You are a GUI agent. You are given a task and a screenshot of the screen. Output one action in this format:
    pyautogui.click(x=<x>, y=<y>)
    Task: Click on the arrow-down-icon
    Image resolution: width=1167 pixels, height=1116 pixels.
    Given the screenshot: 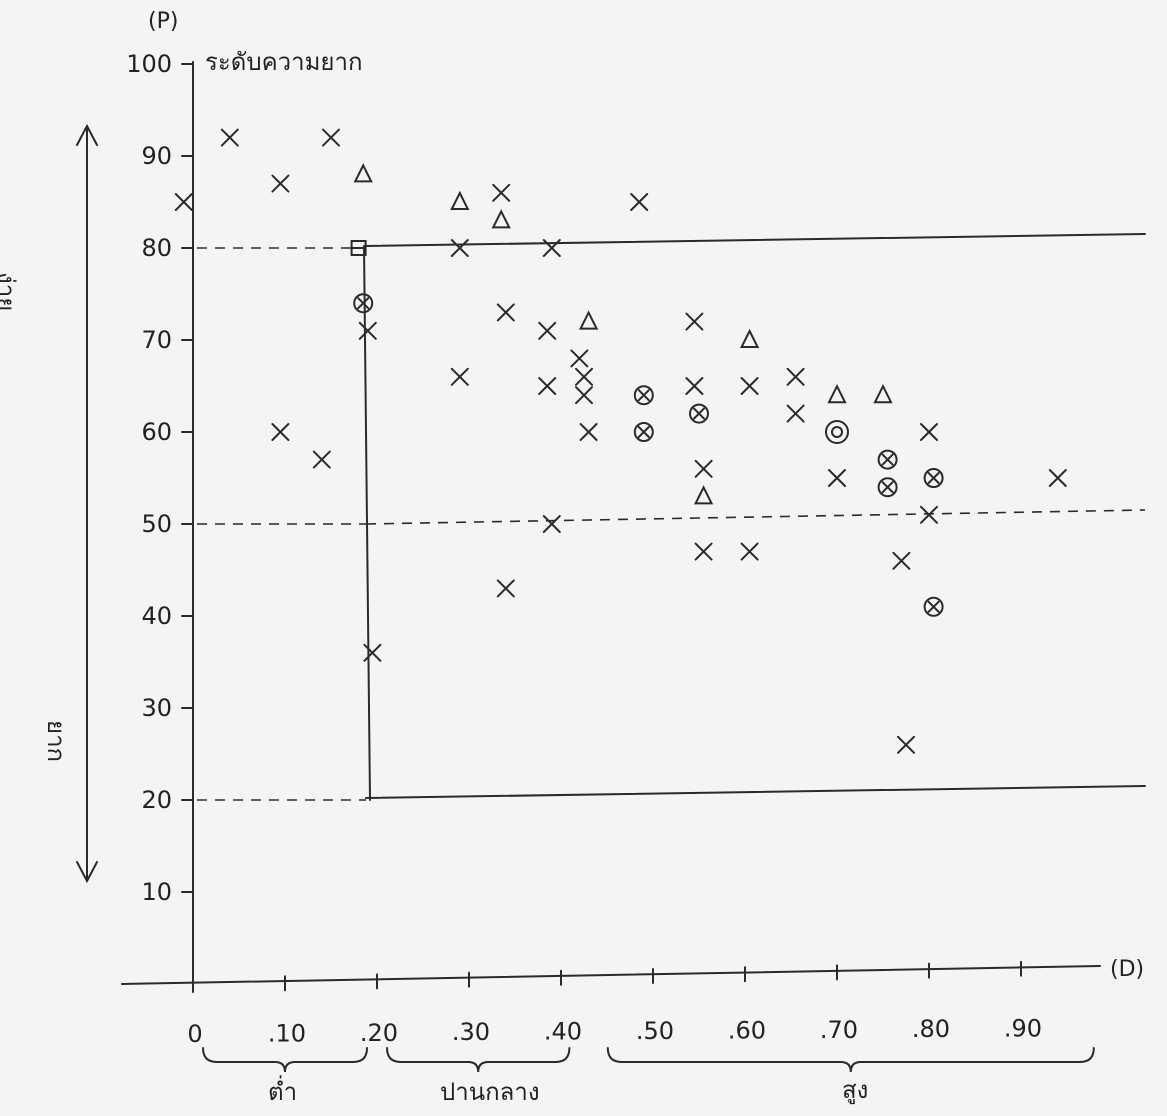 What is the action you would take?
    pyautogui.click(x=87, y=872)
    